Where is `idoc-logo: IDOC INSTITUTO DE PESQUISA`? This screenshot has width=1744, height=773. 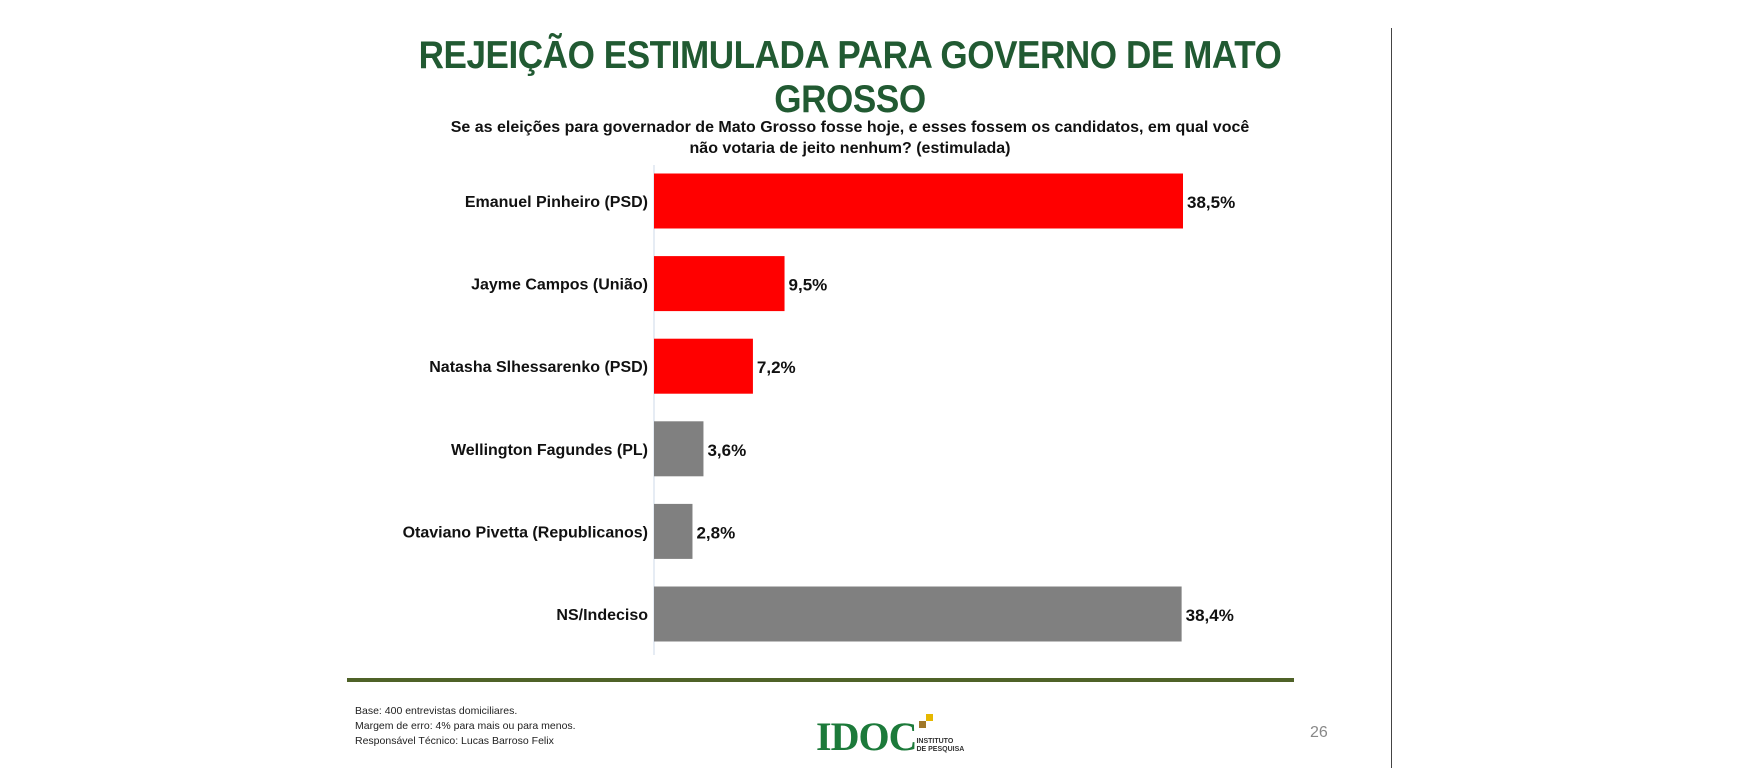 idoc-logo: IDOC INSTITUTO DE PESQUISA is located at coordinates (890, 736).